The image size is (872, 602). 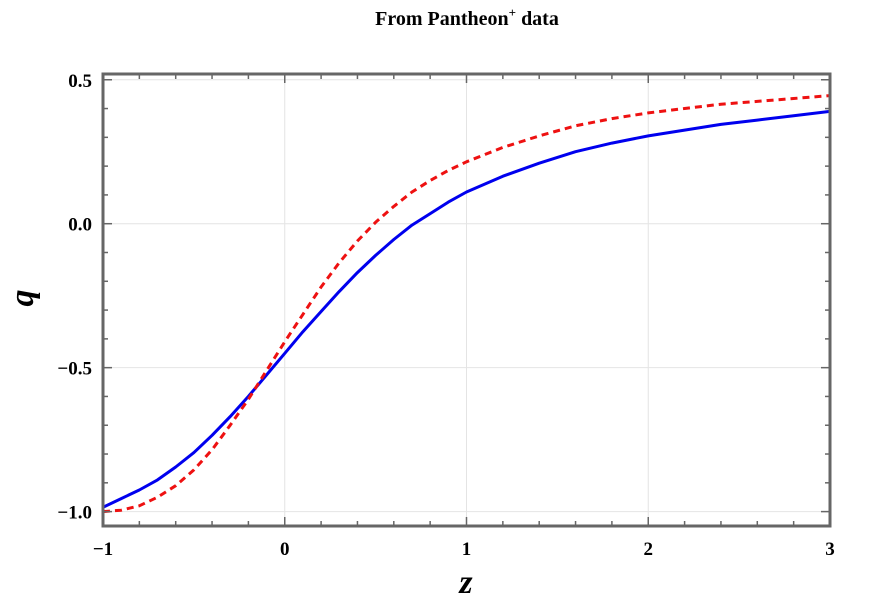 I want to click on x-tick-label: 1, so click(x=467, y=549).